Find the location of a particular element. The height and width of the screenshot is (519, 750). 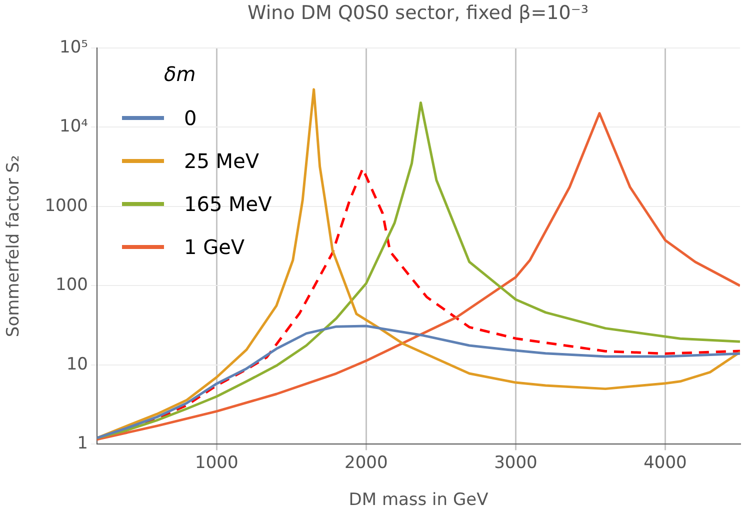

legend-label: 1 GeV is located at coordinates (214, 246).